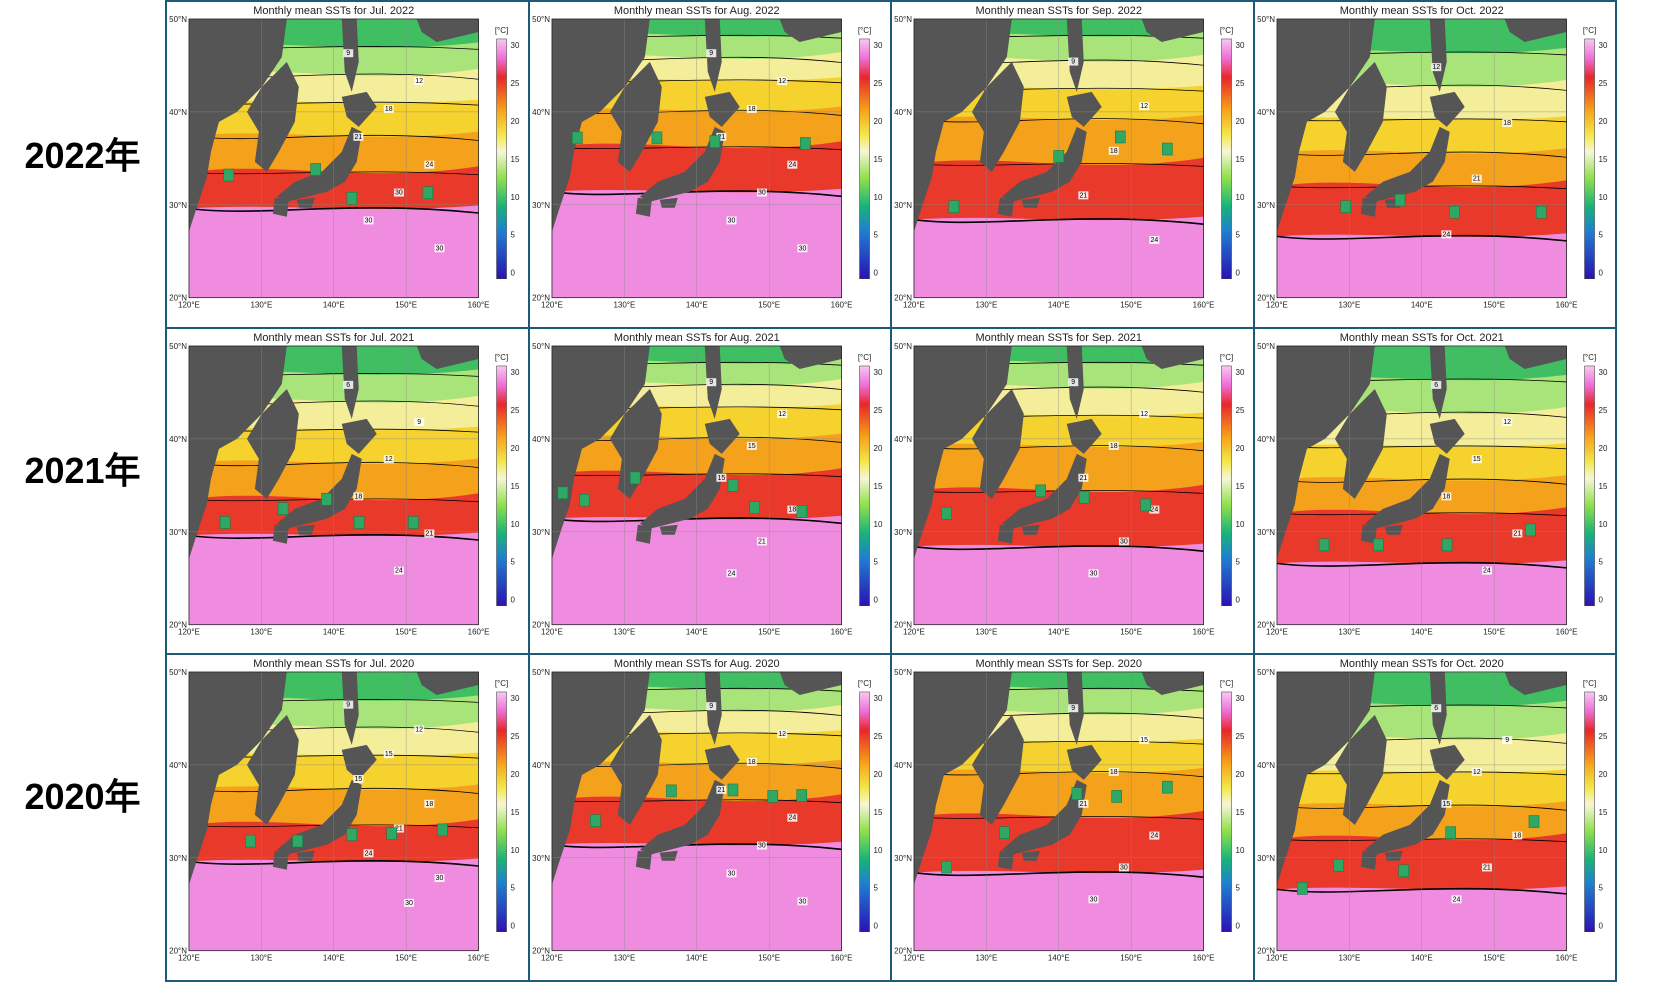 The image size is (1661, 982). Describe the element at coordinates (515, 197) in the screenshot. I see `colorbar-tick-label: 10` at that location.